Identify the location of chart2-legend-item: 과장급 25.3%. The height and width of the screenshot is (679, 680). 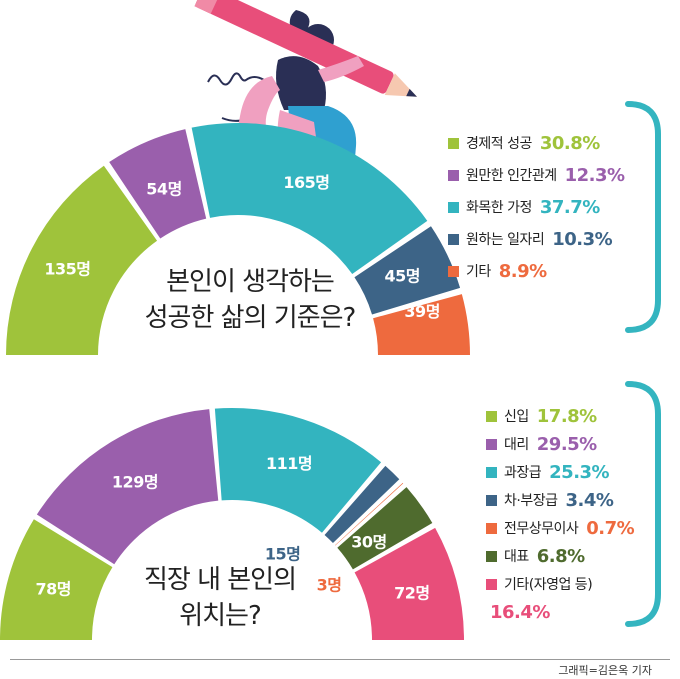
(560, 472).